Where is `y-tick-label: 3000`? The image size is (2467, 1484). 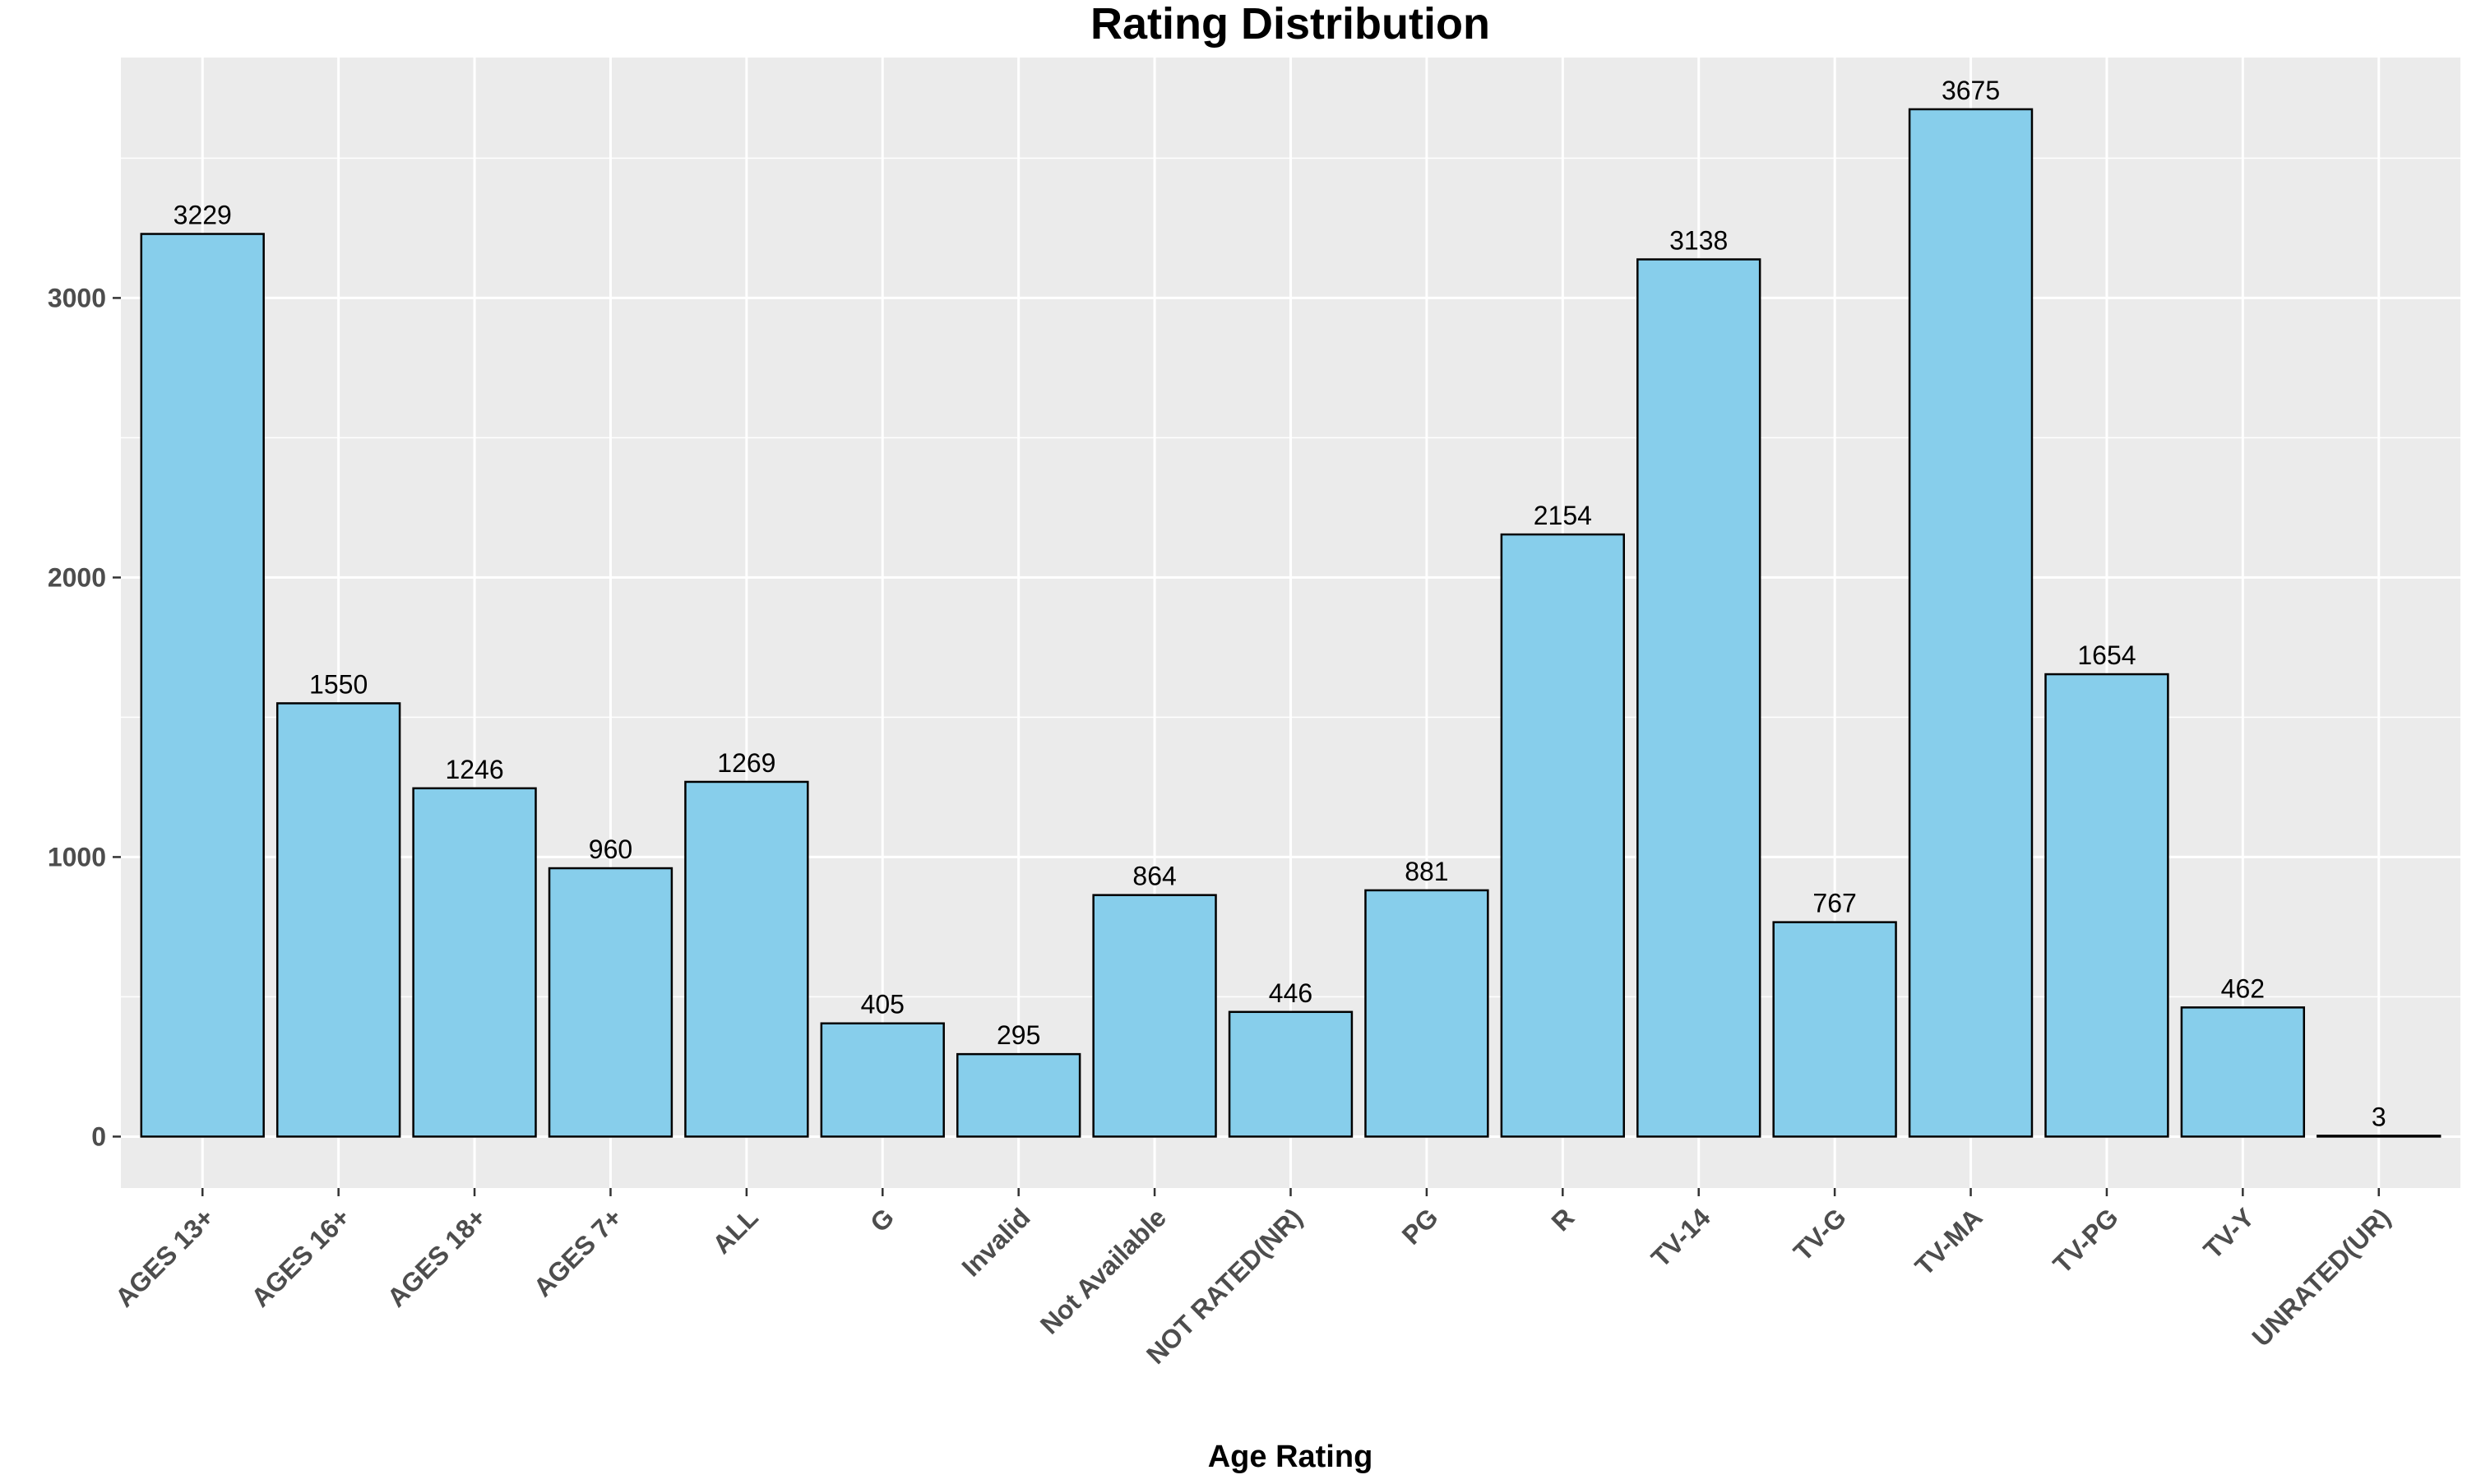
y-tick-label: 3000 is located at coordinates (77, 298).